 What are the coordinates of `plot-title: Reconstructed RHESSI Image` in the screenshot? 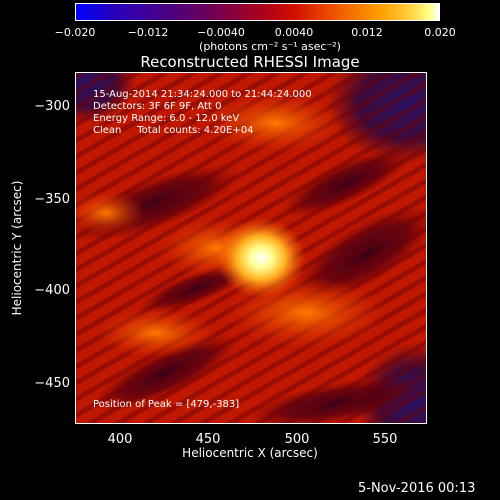 It's located at (250, 62).